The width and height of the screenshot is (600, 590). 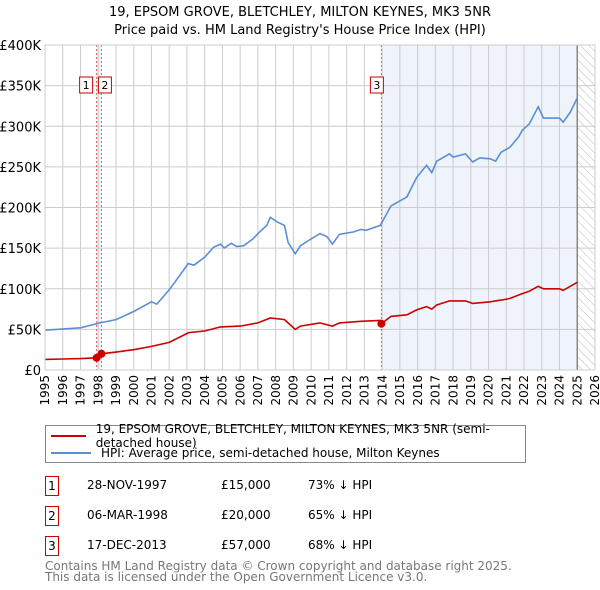 I want to click on x-tick-label: 2004, so click(x=205, y=390).